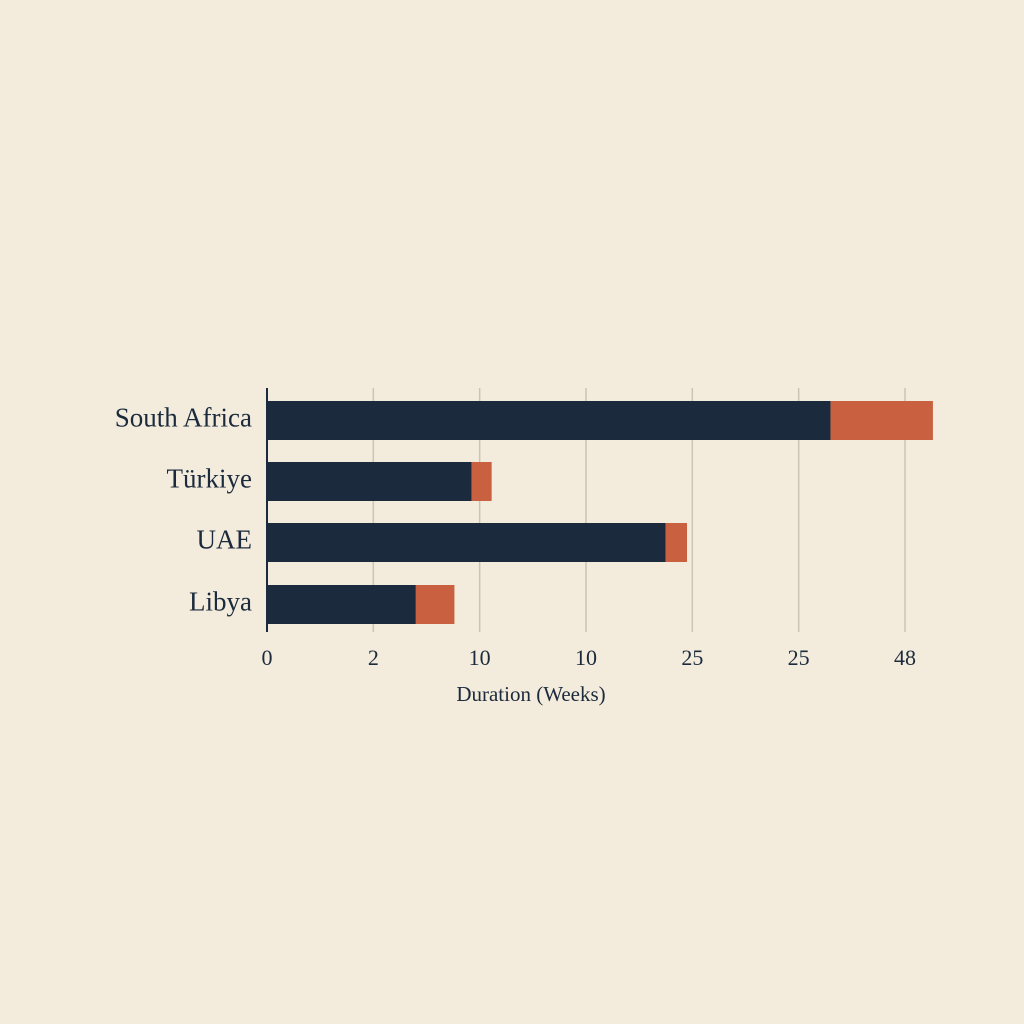  I want to click on y-tick-label: Libya, so click(220, 602).